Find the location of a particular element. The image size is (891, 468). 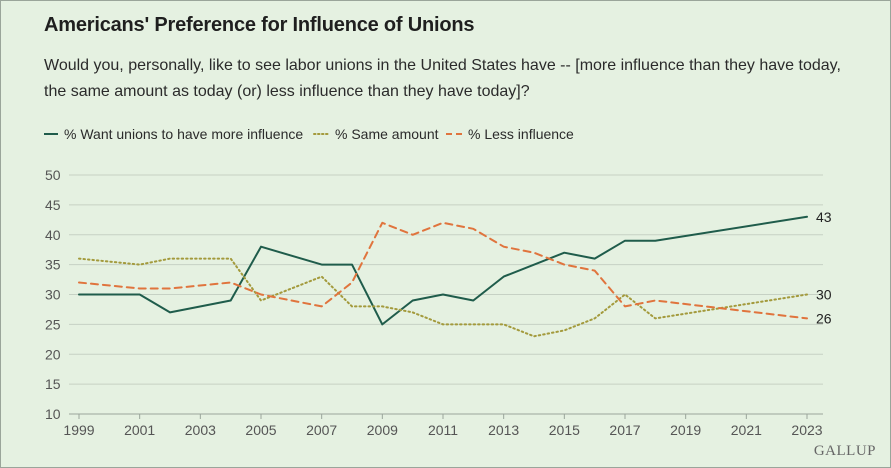

y-tick-label: 35 is located at coordinates (53, 265).